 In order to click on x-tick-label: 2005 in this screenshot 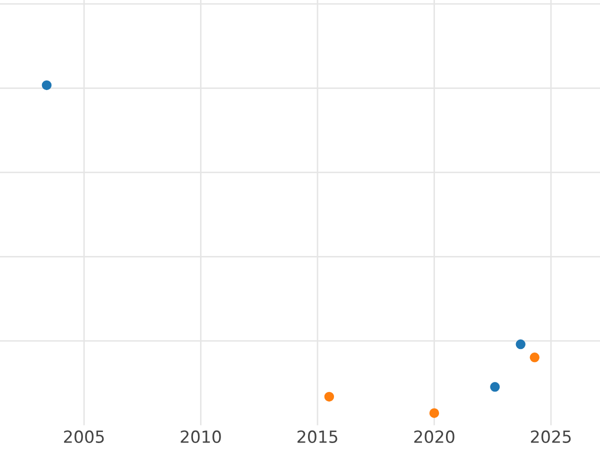, I will do `click(84, 437)`.